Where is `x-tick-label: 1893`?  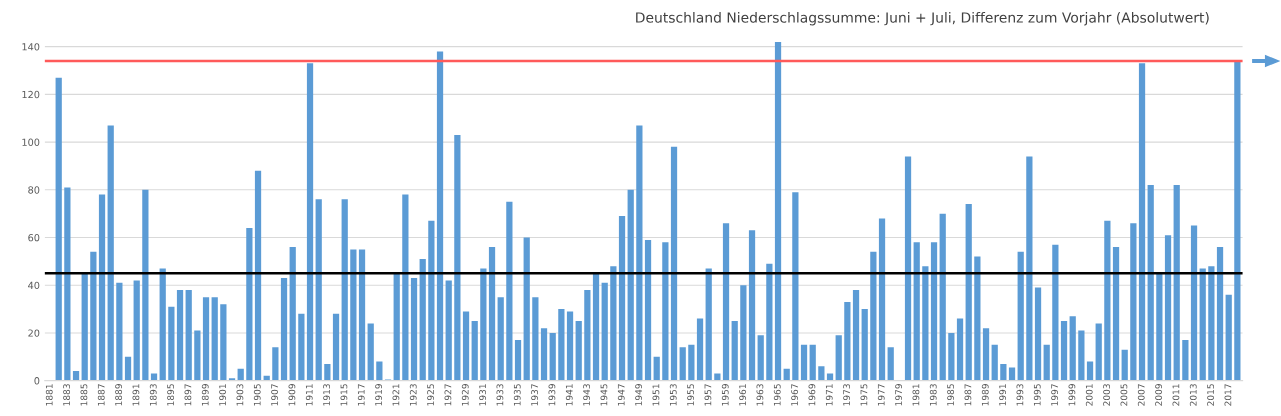 x-tick-label: 1893 is located at coordinates (153, 395).